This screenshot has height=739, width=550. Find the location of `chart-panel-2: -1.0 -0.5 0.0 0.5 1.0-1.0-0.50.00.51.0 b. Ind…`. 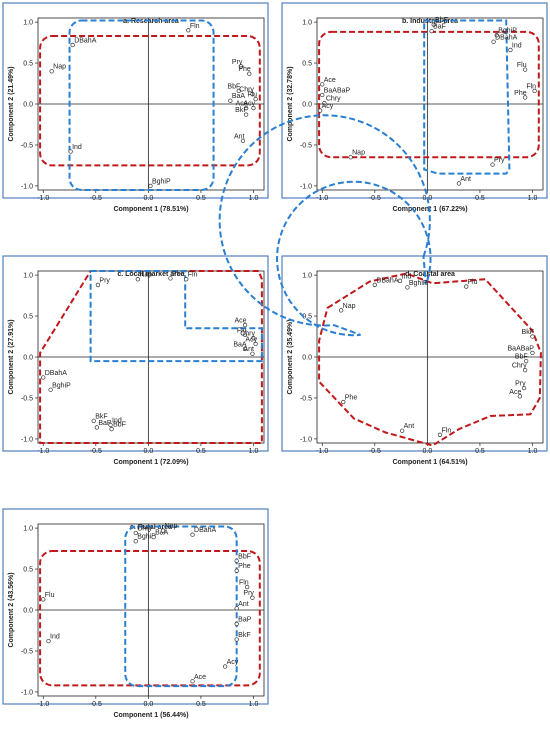

chart-panel-2: -1.0 -0.5 0.0 0.5 1.0-1.0-0.50.00.51.0 b. Ind… is located at coordinates (414, 107).